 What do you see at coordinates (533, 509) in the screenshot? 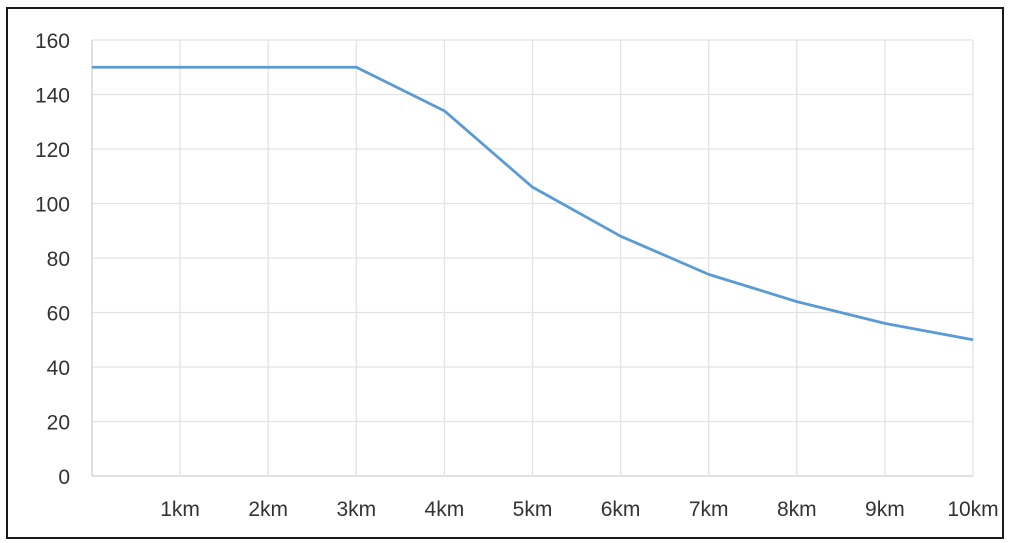
I see `x-tick-label: 5km` at bounding box center [533, 509].